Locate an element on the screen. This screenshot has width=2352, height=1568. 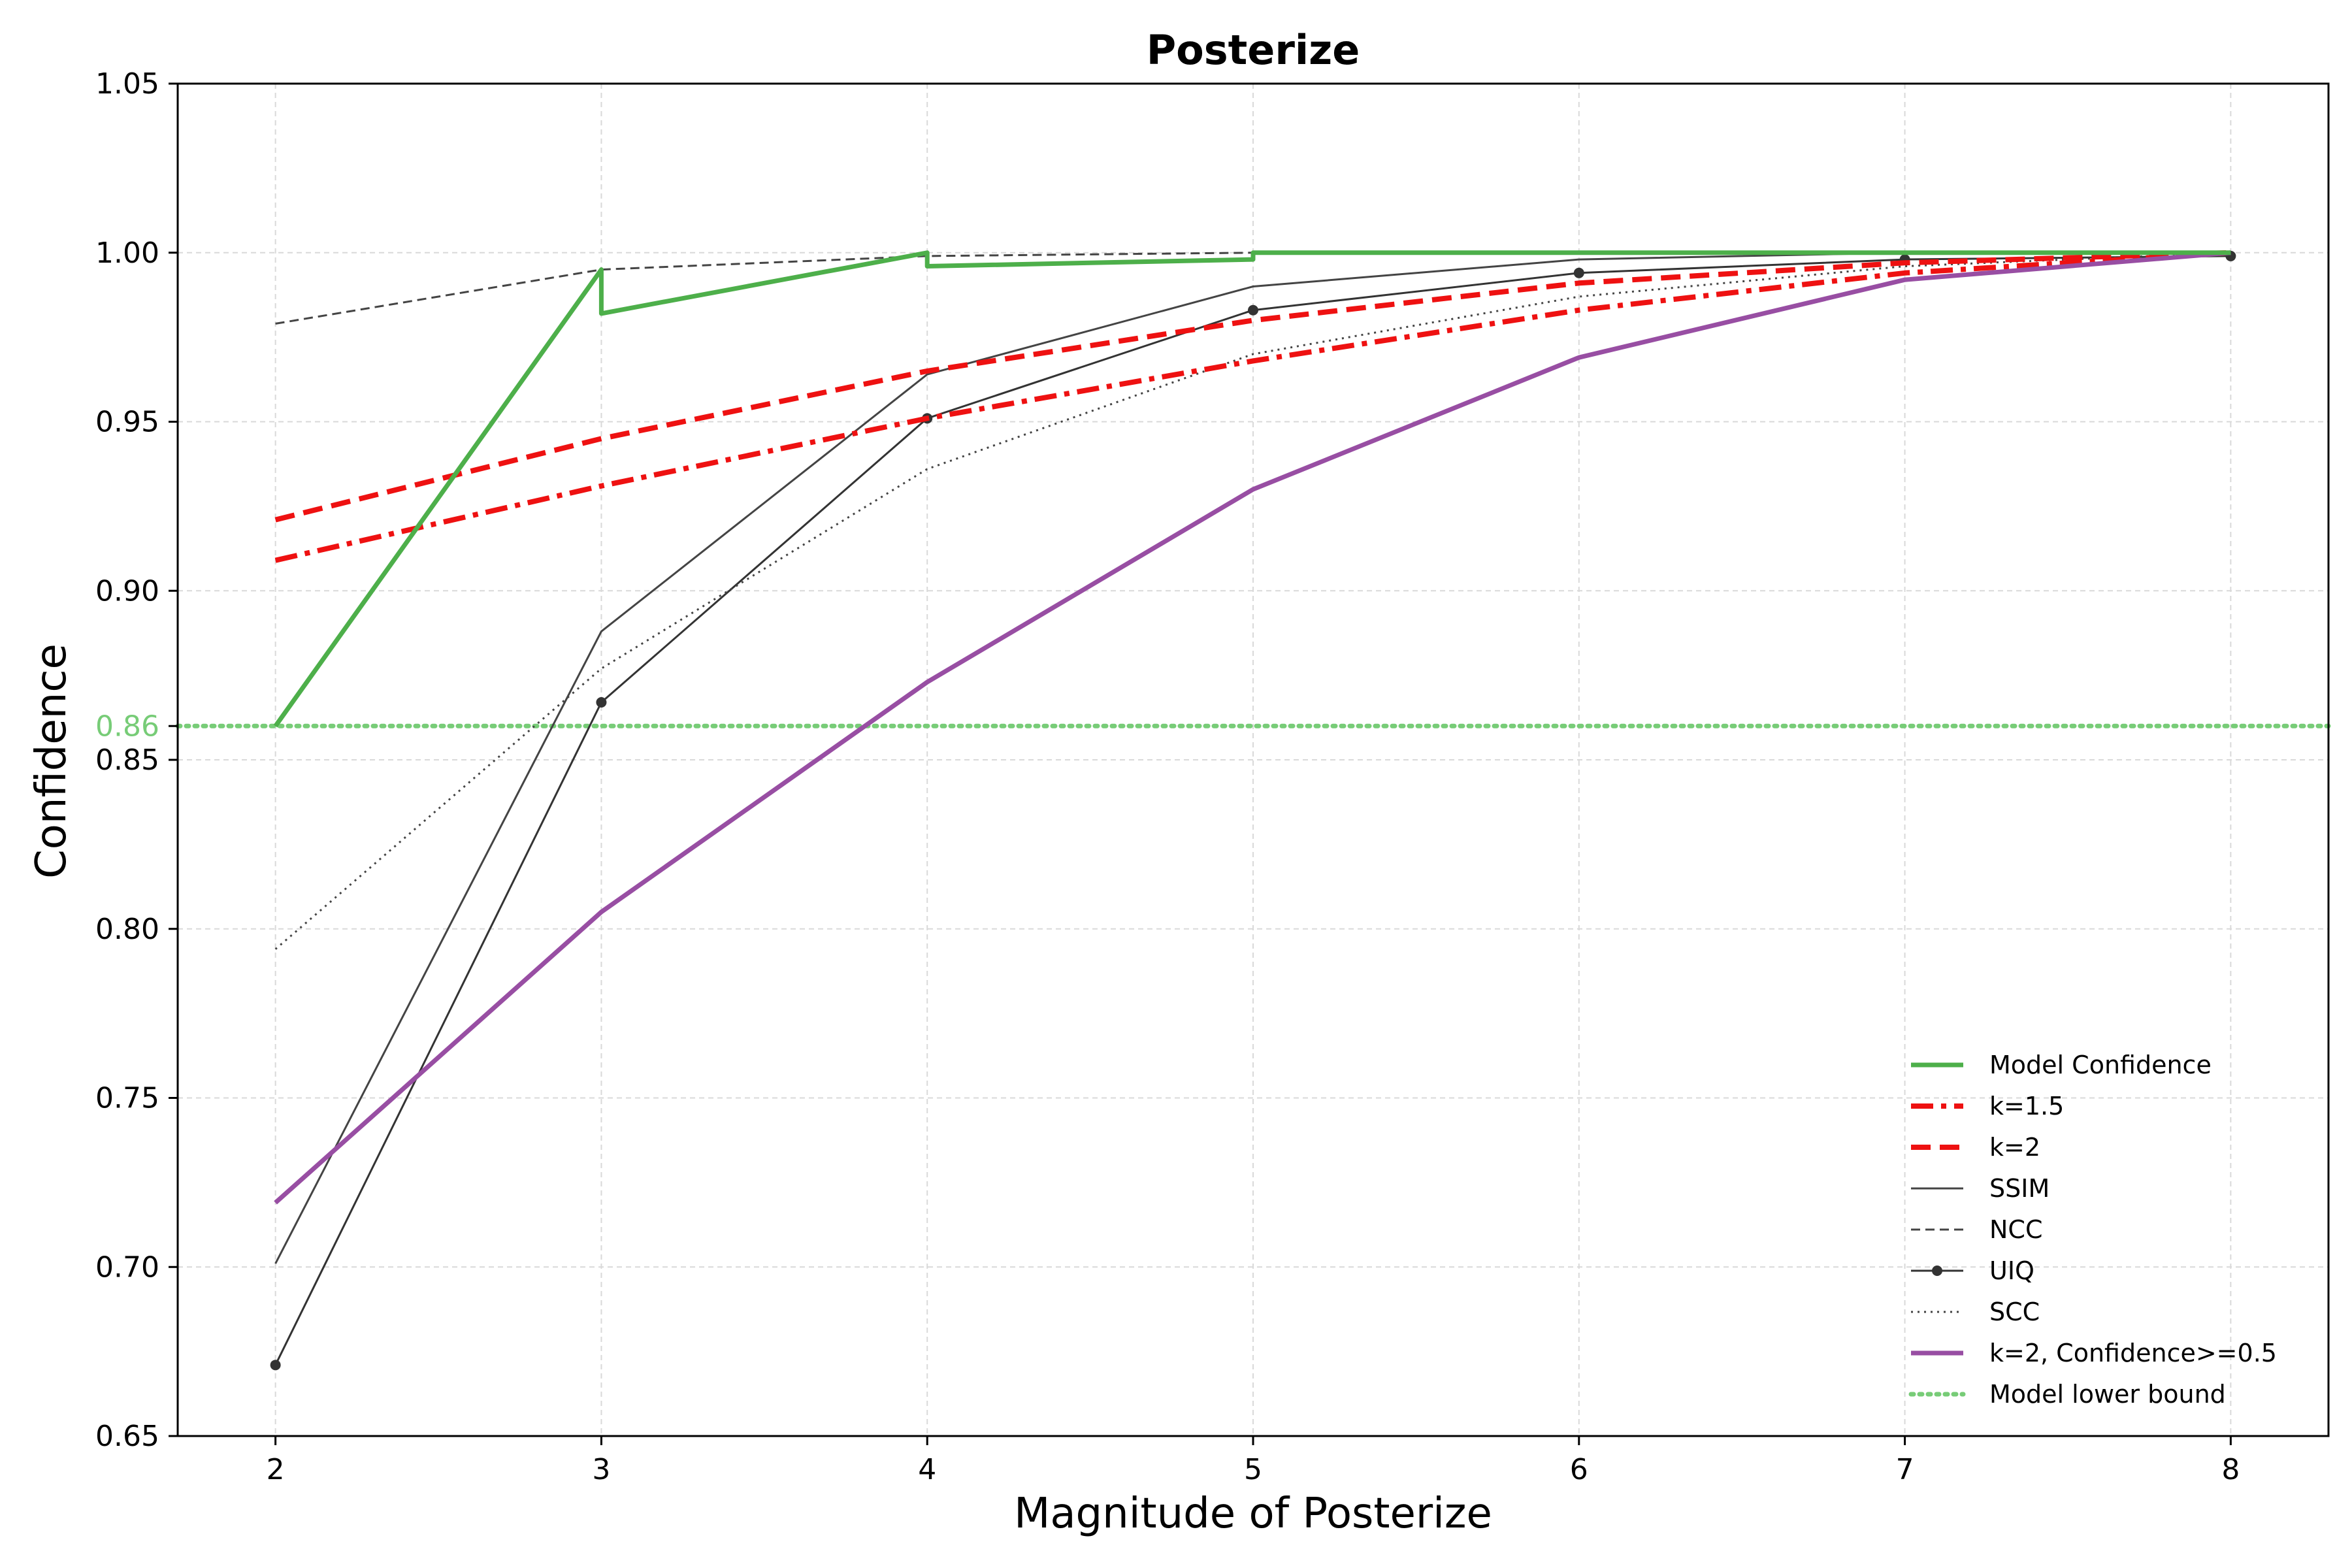
legend-label: k=1.5 is located at coordinates (2026, 1106).